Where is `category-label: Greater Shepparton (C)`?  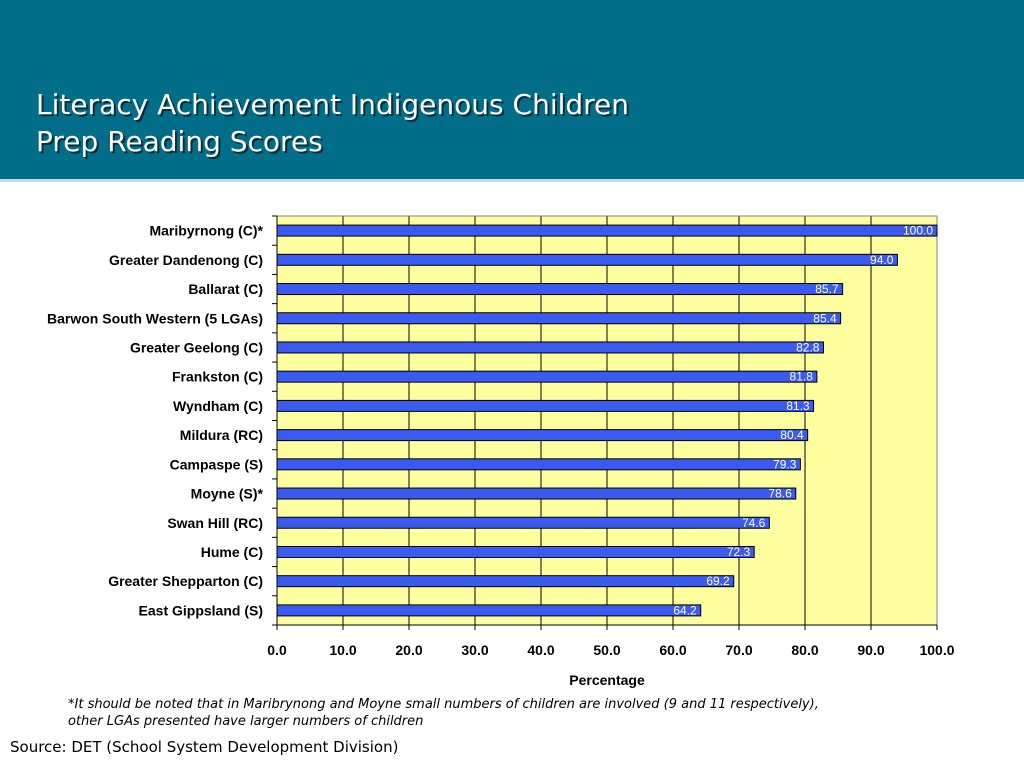 category-label: Greater Shepparton (C) is located at coordinates (185, 581).